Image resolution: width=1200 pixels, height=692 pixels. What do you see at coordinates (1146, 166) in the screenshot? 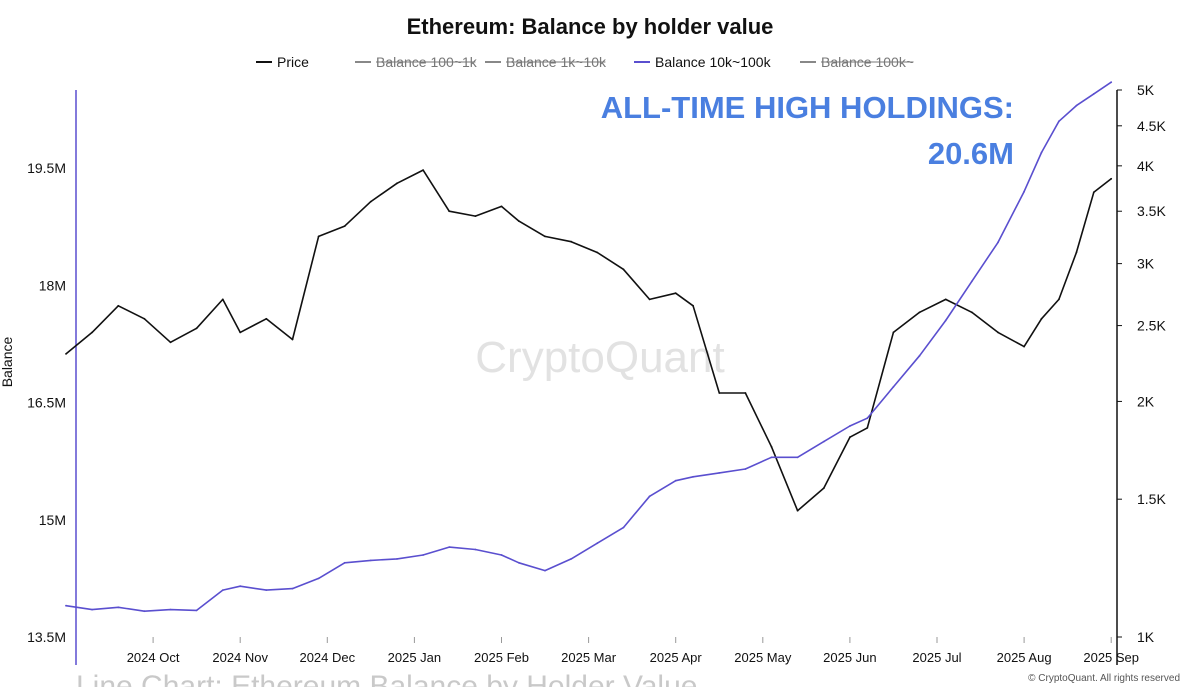
I see `right-tick-label: 4K` at bounding box center [1146, 166].